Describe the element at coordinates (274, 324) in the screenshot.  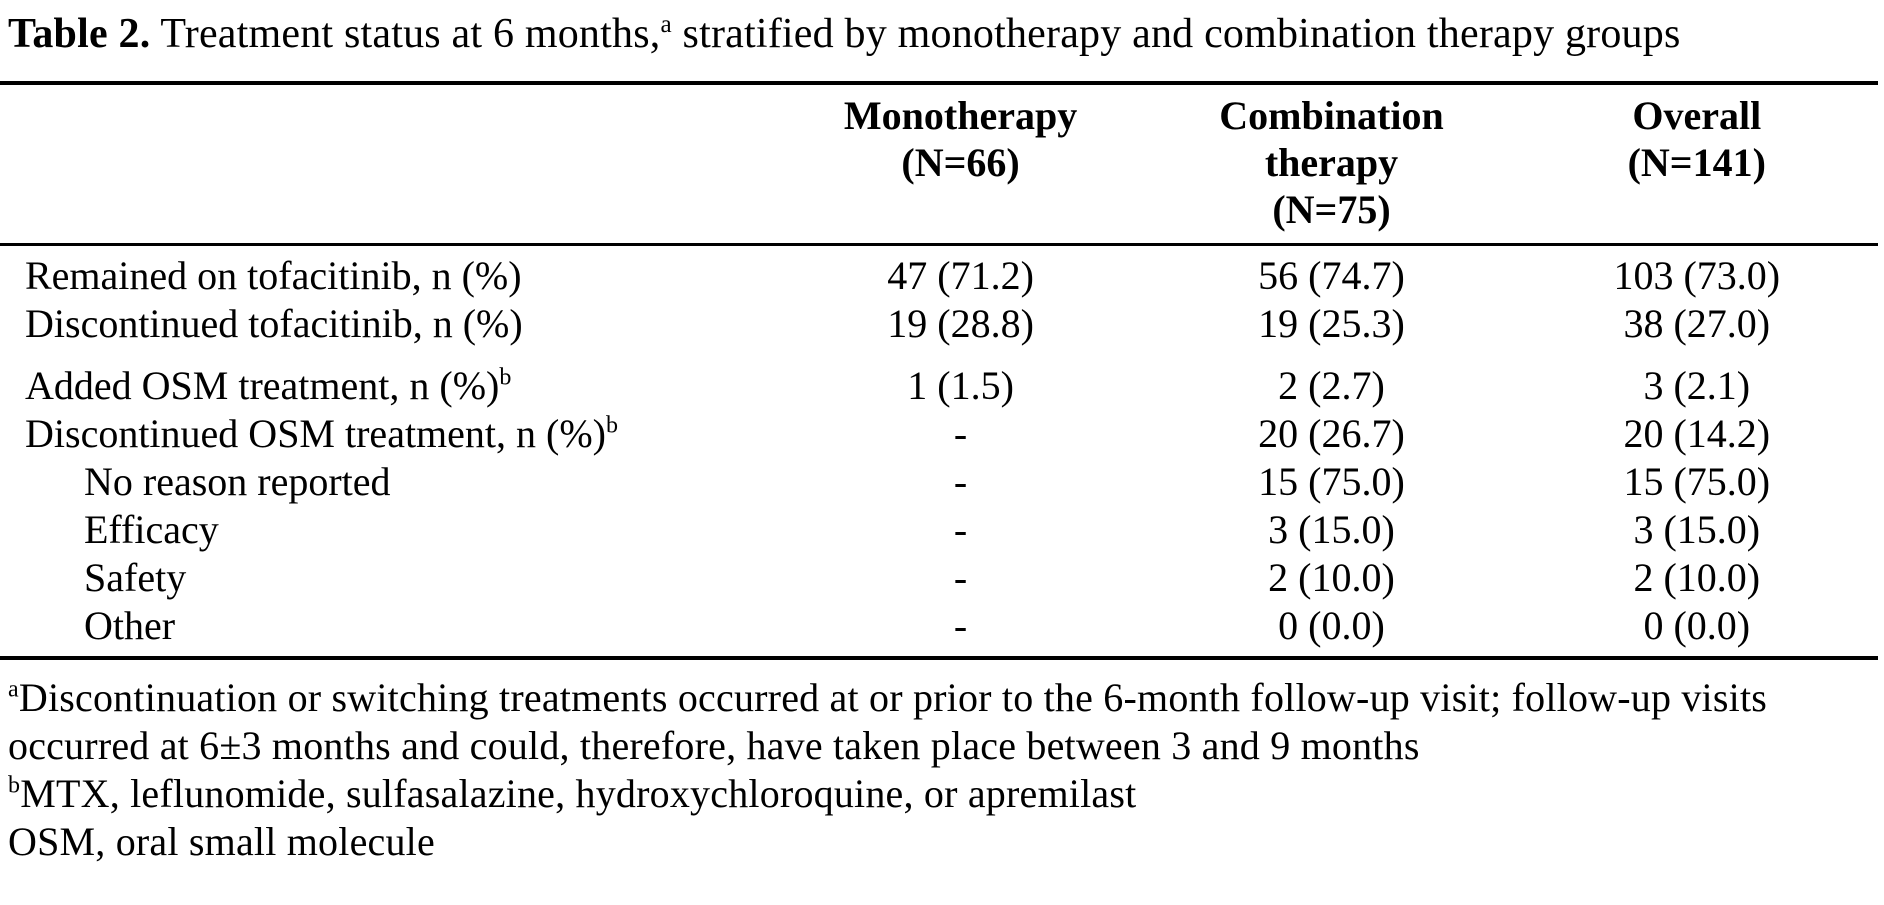
I see `row-label-text: Discontinued tofacitinib, n (%)` at that location.